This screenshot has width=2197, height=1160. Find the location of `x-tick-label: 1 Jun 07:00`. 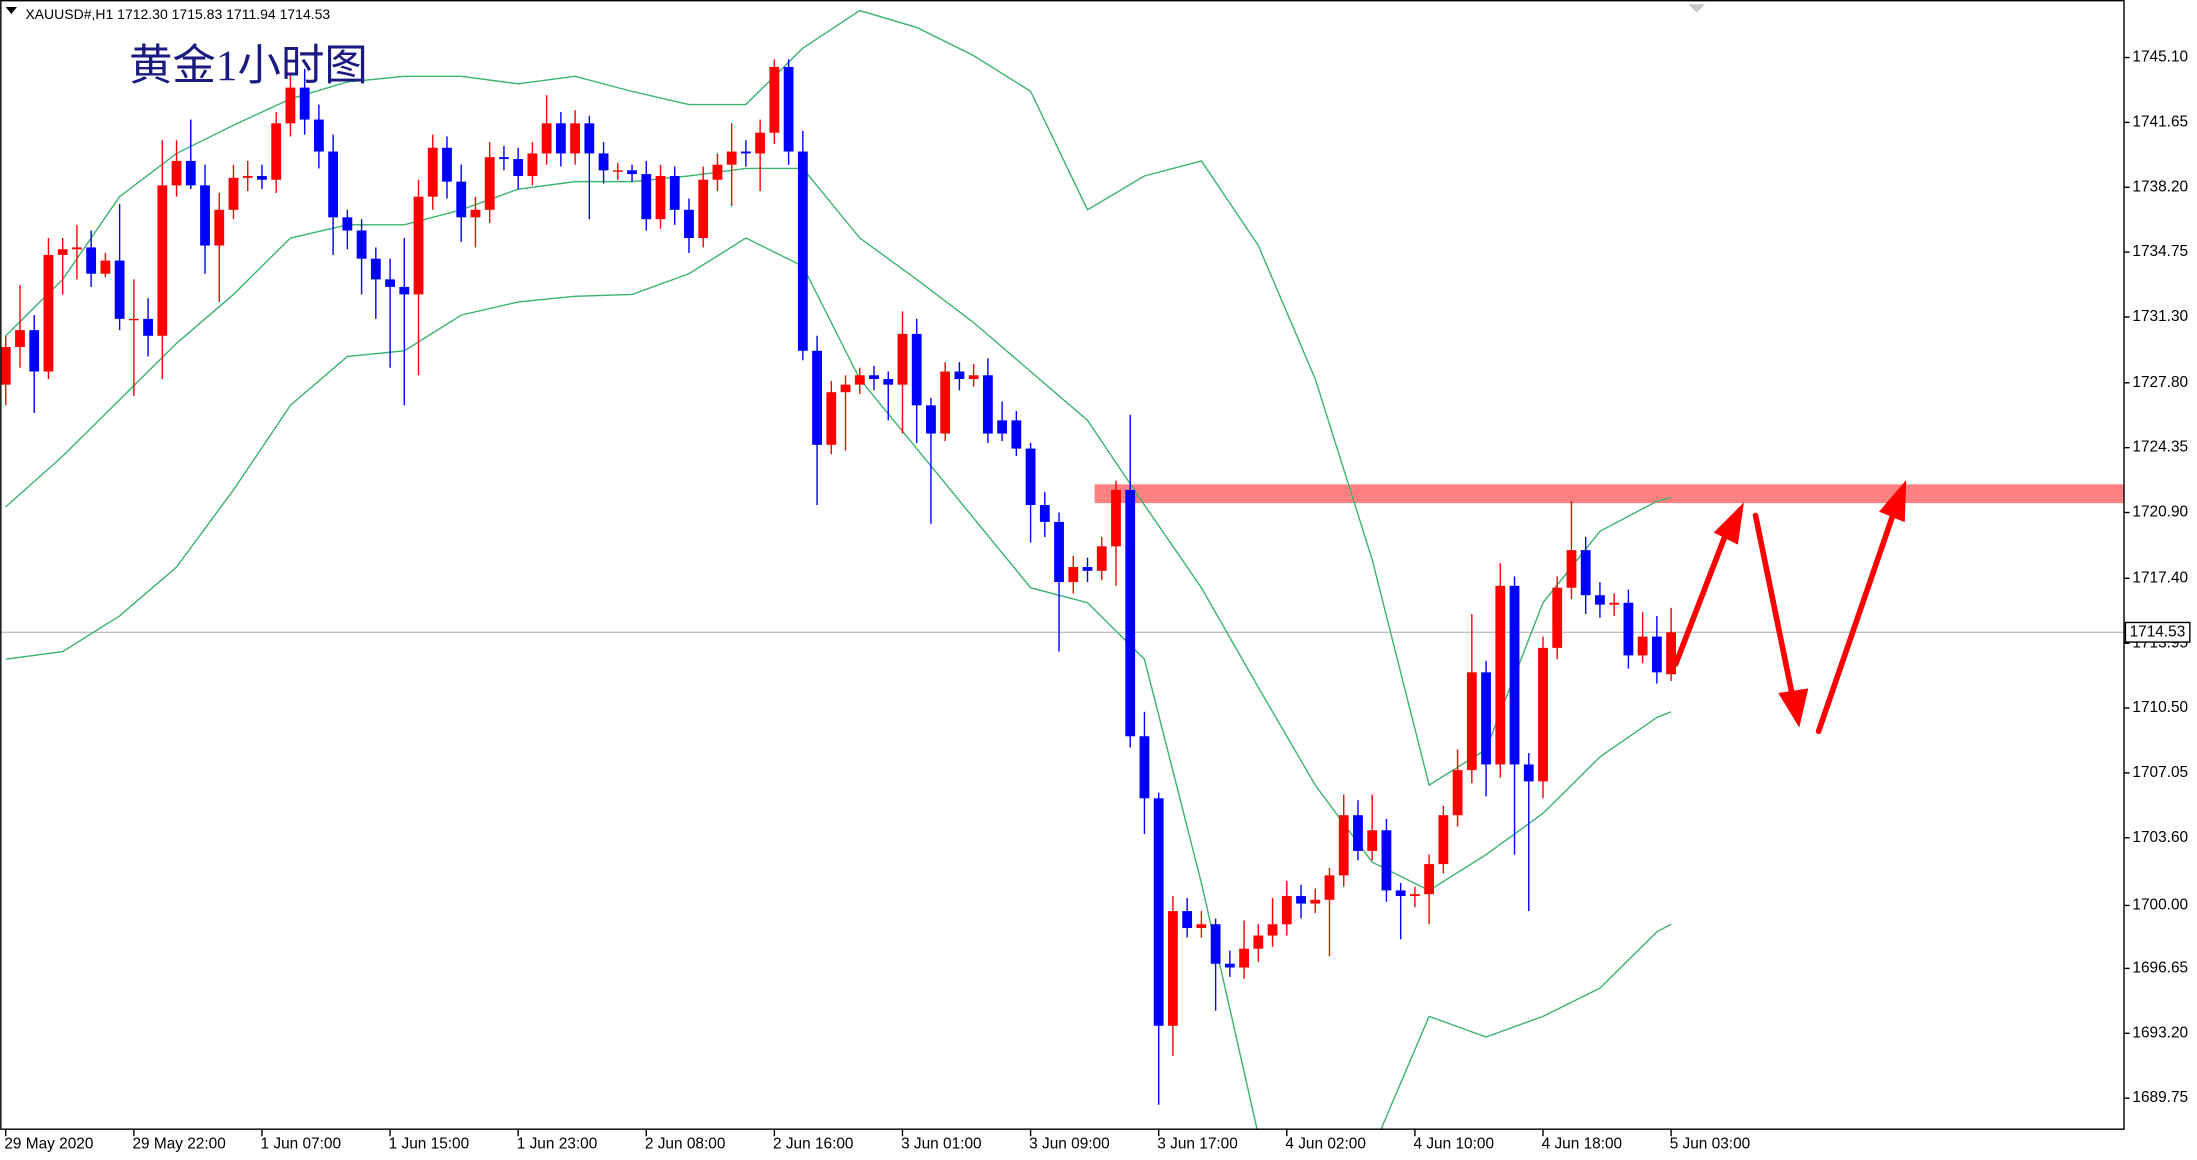

x-tick-label: 1 Jun 07:00 is located at coordinates (301, 1144).